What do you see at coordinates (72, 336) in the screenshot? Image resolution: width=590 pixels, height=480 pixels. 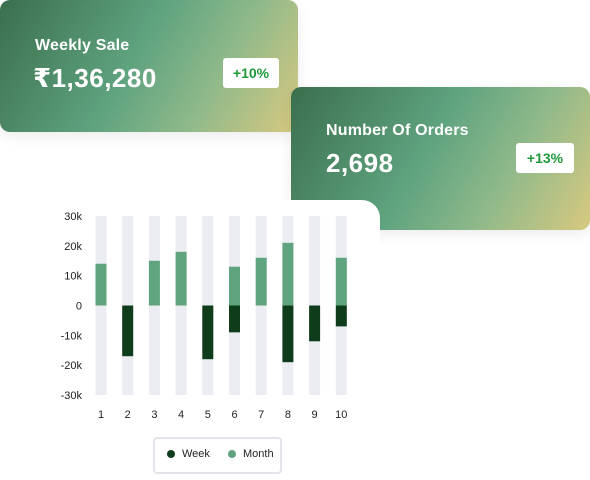 I see `y-tick-label: -10k` at bounding box center [72, 336].